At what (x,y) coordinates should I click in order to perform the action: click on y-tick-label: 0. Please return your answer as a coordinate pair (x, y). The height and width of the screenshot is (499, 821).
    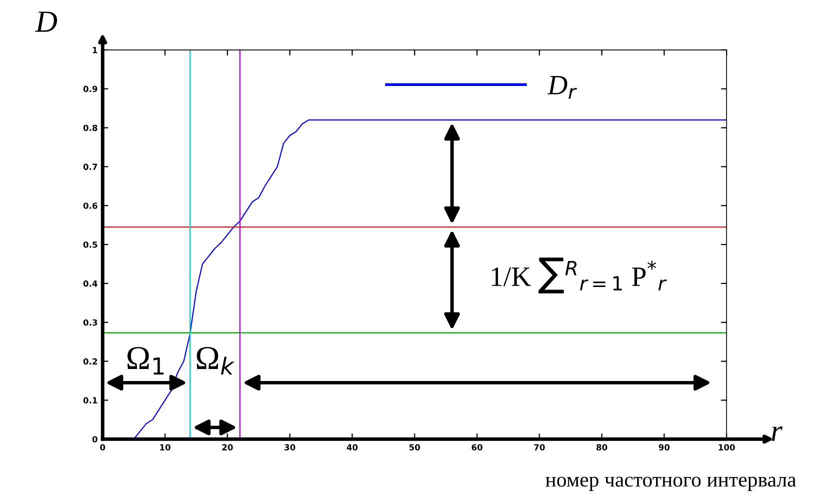
    Looking at the image, I should click on (95, 439).